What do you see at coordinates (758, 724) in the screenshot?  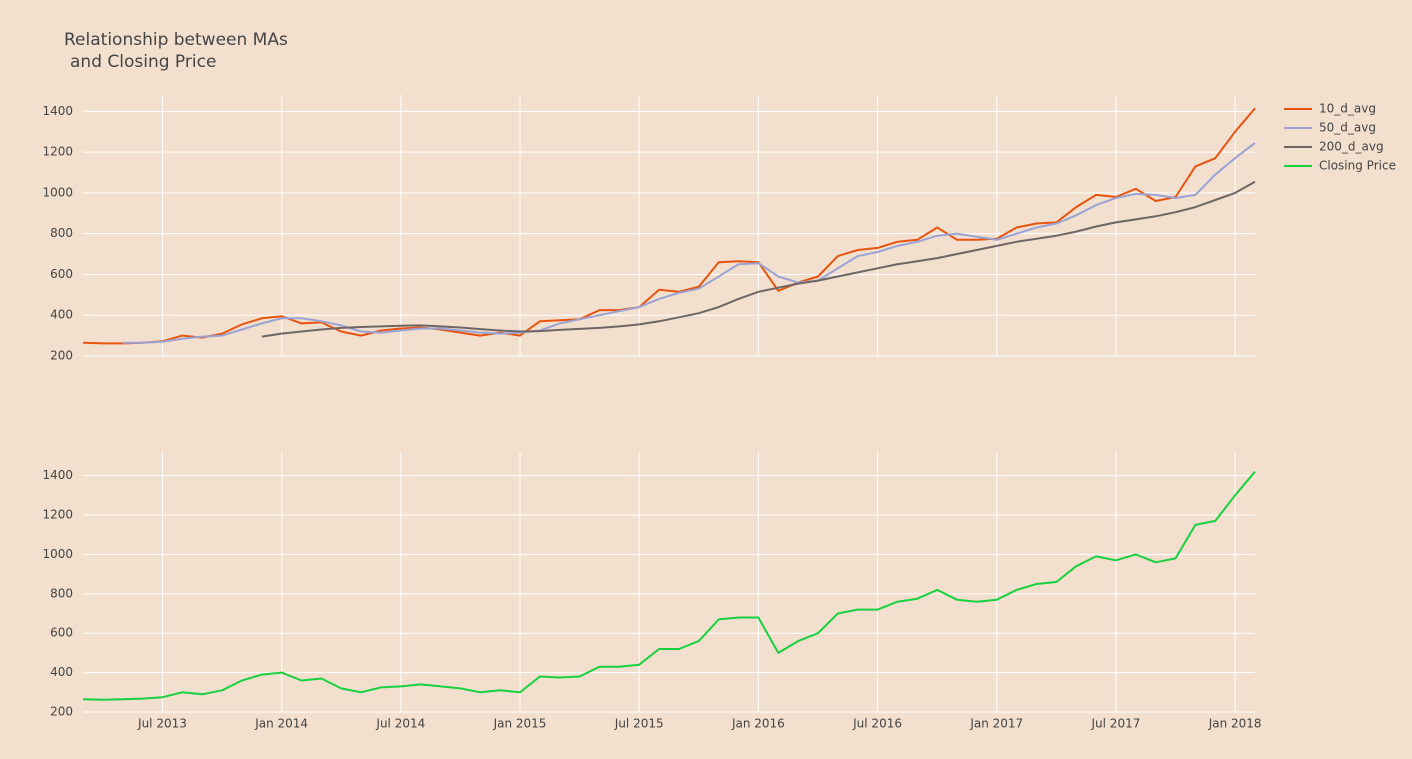 I see `x-tick-label: Jan 2016` at bounding box center [758, 724].